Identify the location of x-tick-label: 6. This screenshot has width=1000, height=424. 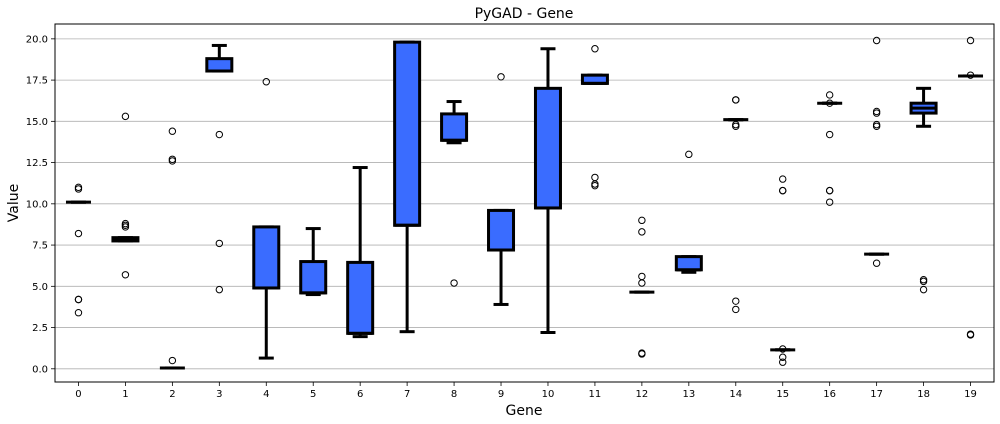
(360, 394).